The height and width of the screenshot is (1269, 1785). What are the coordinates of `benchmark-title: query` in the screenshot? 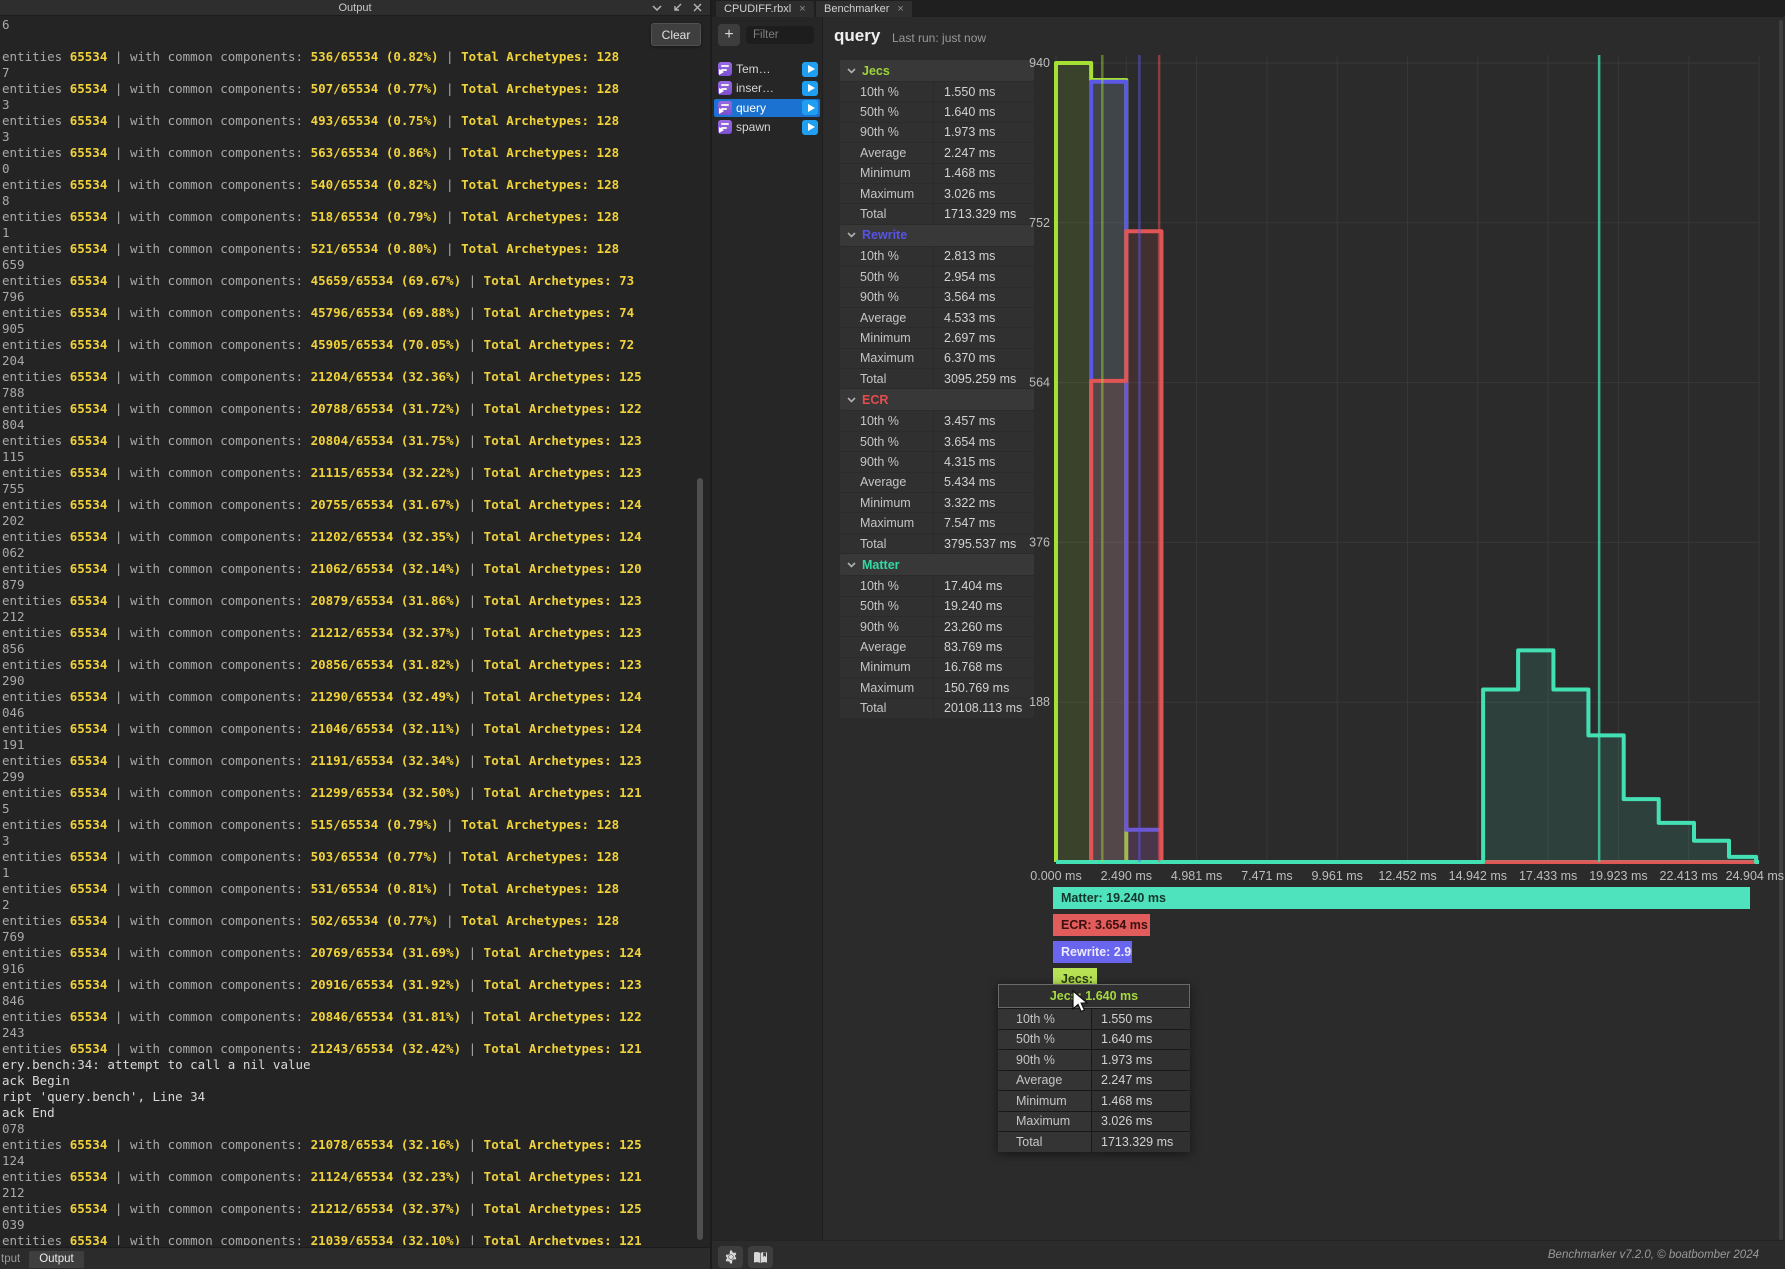 It's located at (857, 35).